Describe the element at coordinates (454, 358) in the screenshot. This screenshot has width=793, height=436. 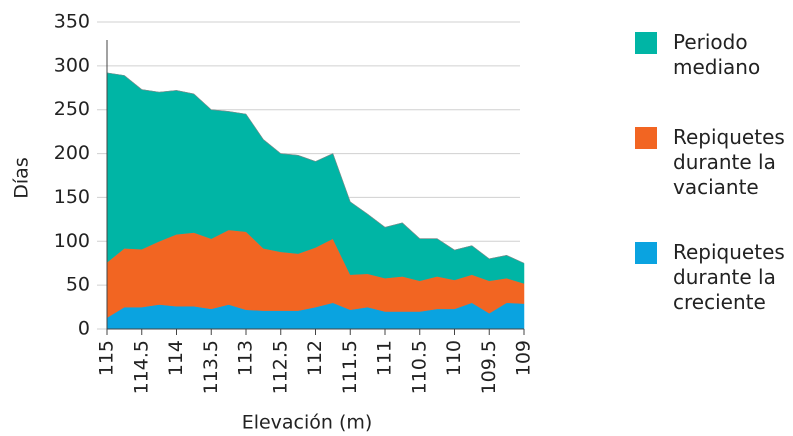
I see `x-tick-label: 110` at that location.